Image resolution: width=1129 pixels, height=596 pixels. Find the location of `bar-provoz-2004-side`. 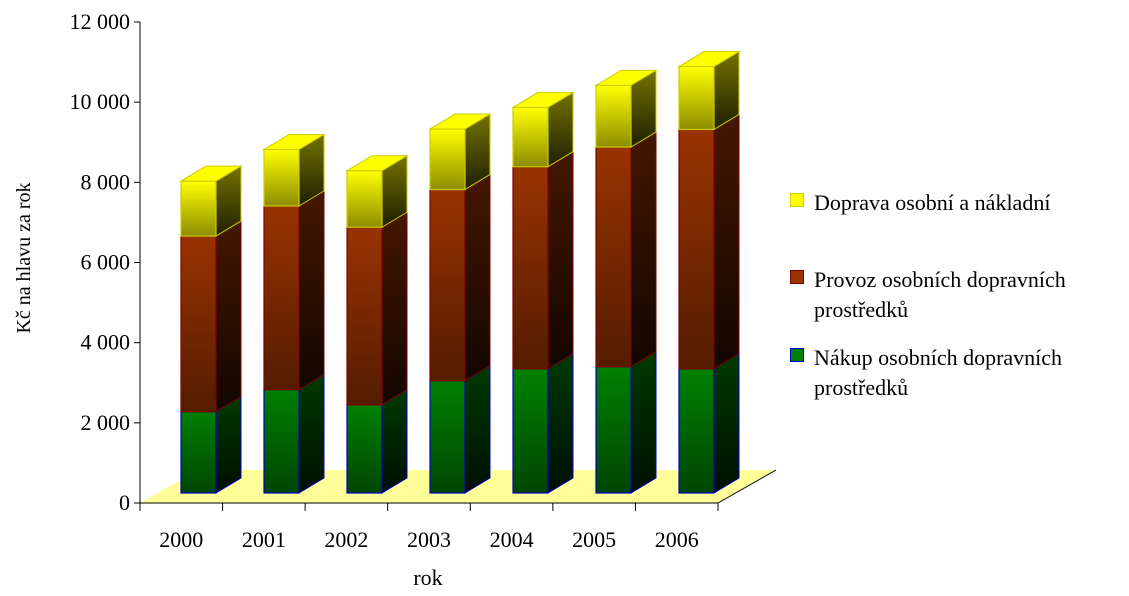

bar-provoz-2004-side is located at coordinates (560, 260).